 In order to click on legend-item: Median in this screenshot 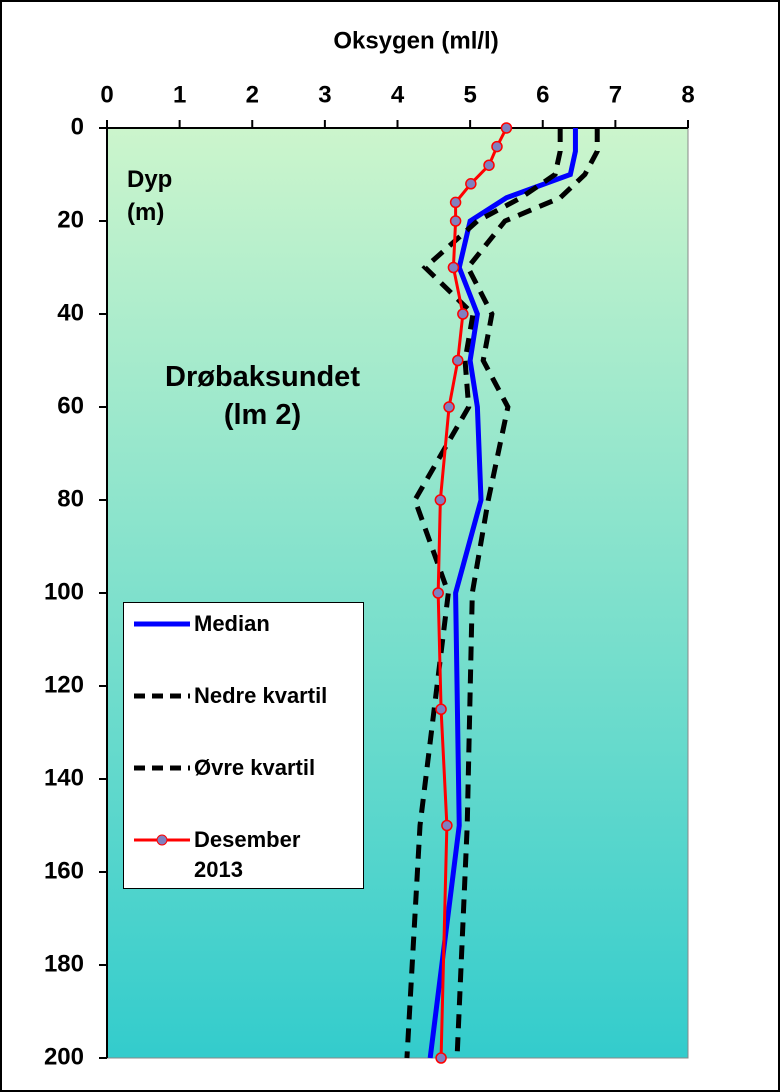, I will do `click(244, 639)`.